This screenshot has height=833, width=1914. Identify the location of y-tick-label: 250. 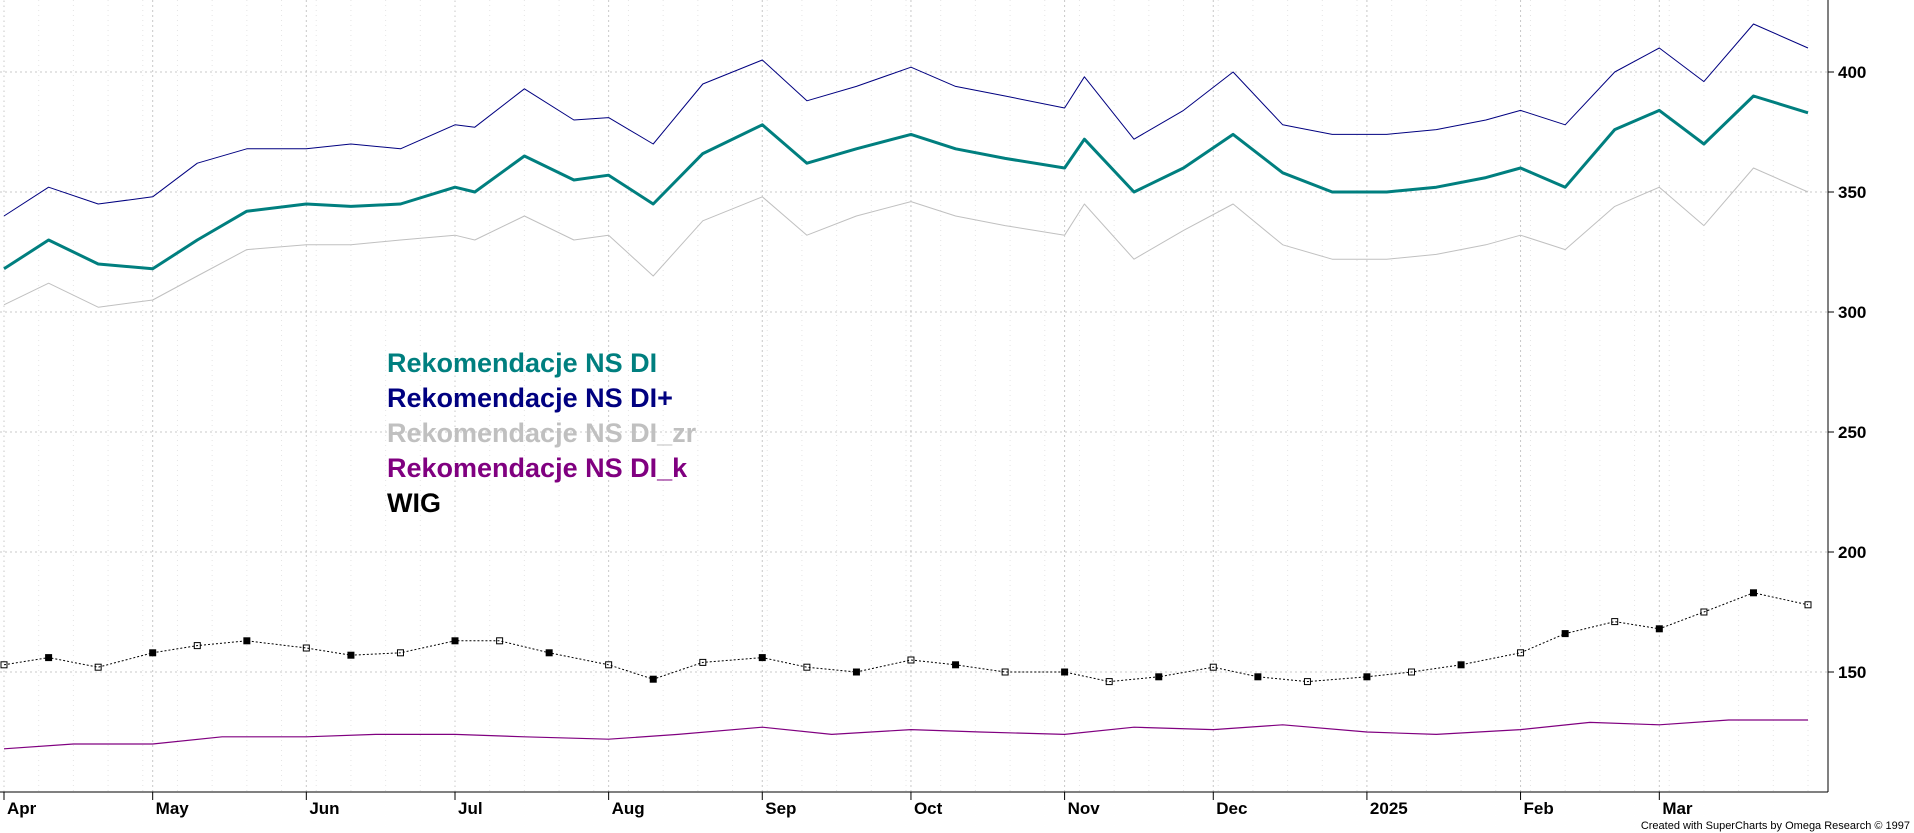
(1852, 432).